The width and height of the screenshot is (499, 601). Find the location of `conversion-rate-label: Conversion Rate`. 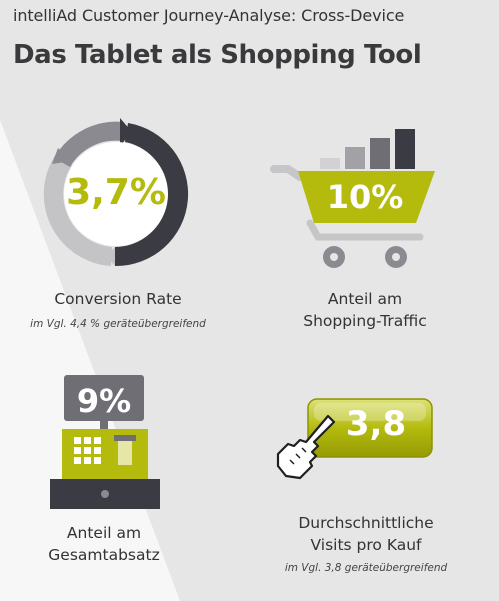

conversion-rate-label: Conversion Rate is located at coordinates (118, 299).